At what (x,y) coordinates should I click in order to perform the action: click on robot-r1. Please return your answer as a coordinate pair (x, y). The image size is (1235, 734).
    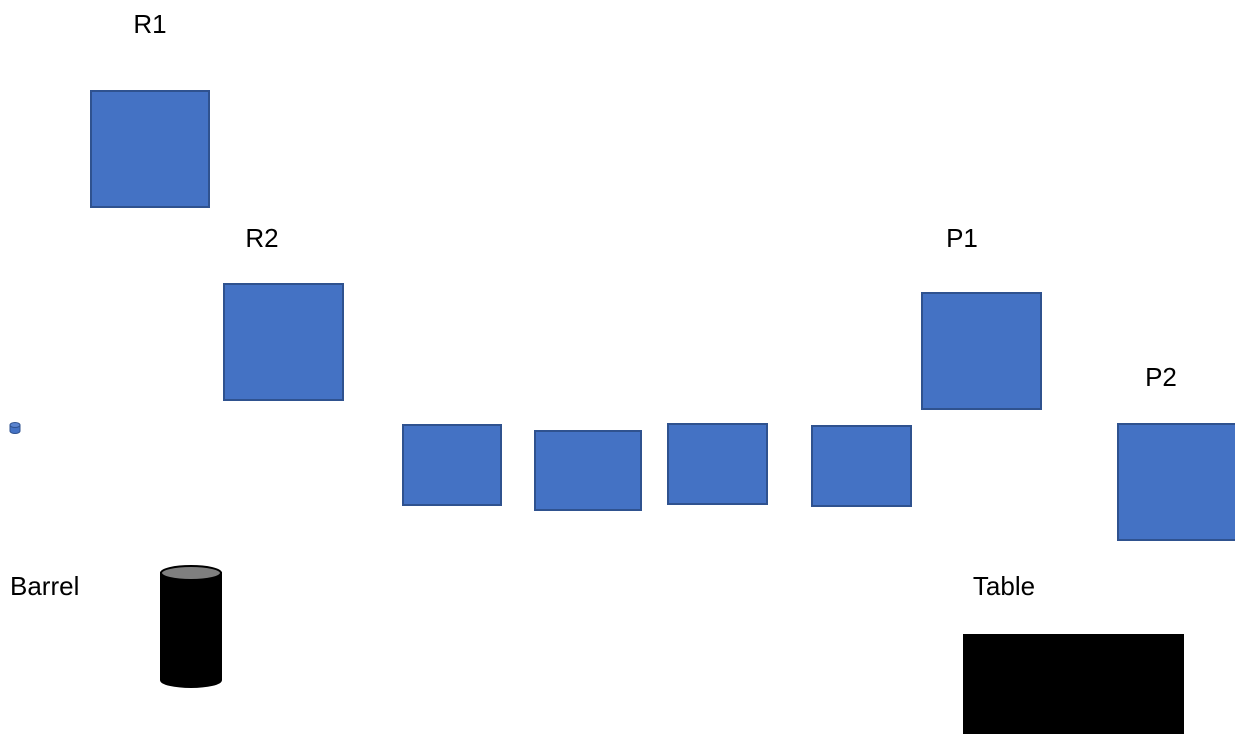
    Looking at the image, I should click on (150, 149).